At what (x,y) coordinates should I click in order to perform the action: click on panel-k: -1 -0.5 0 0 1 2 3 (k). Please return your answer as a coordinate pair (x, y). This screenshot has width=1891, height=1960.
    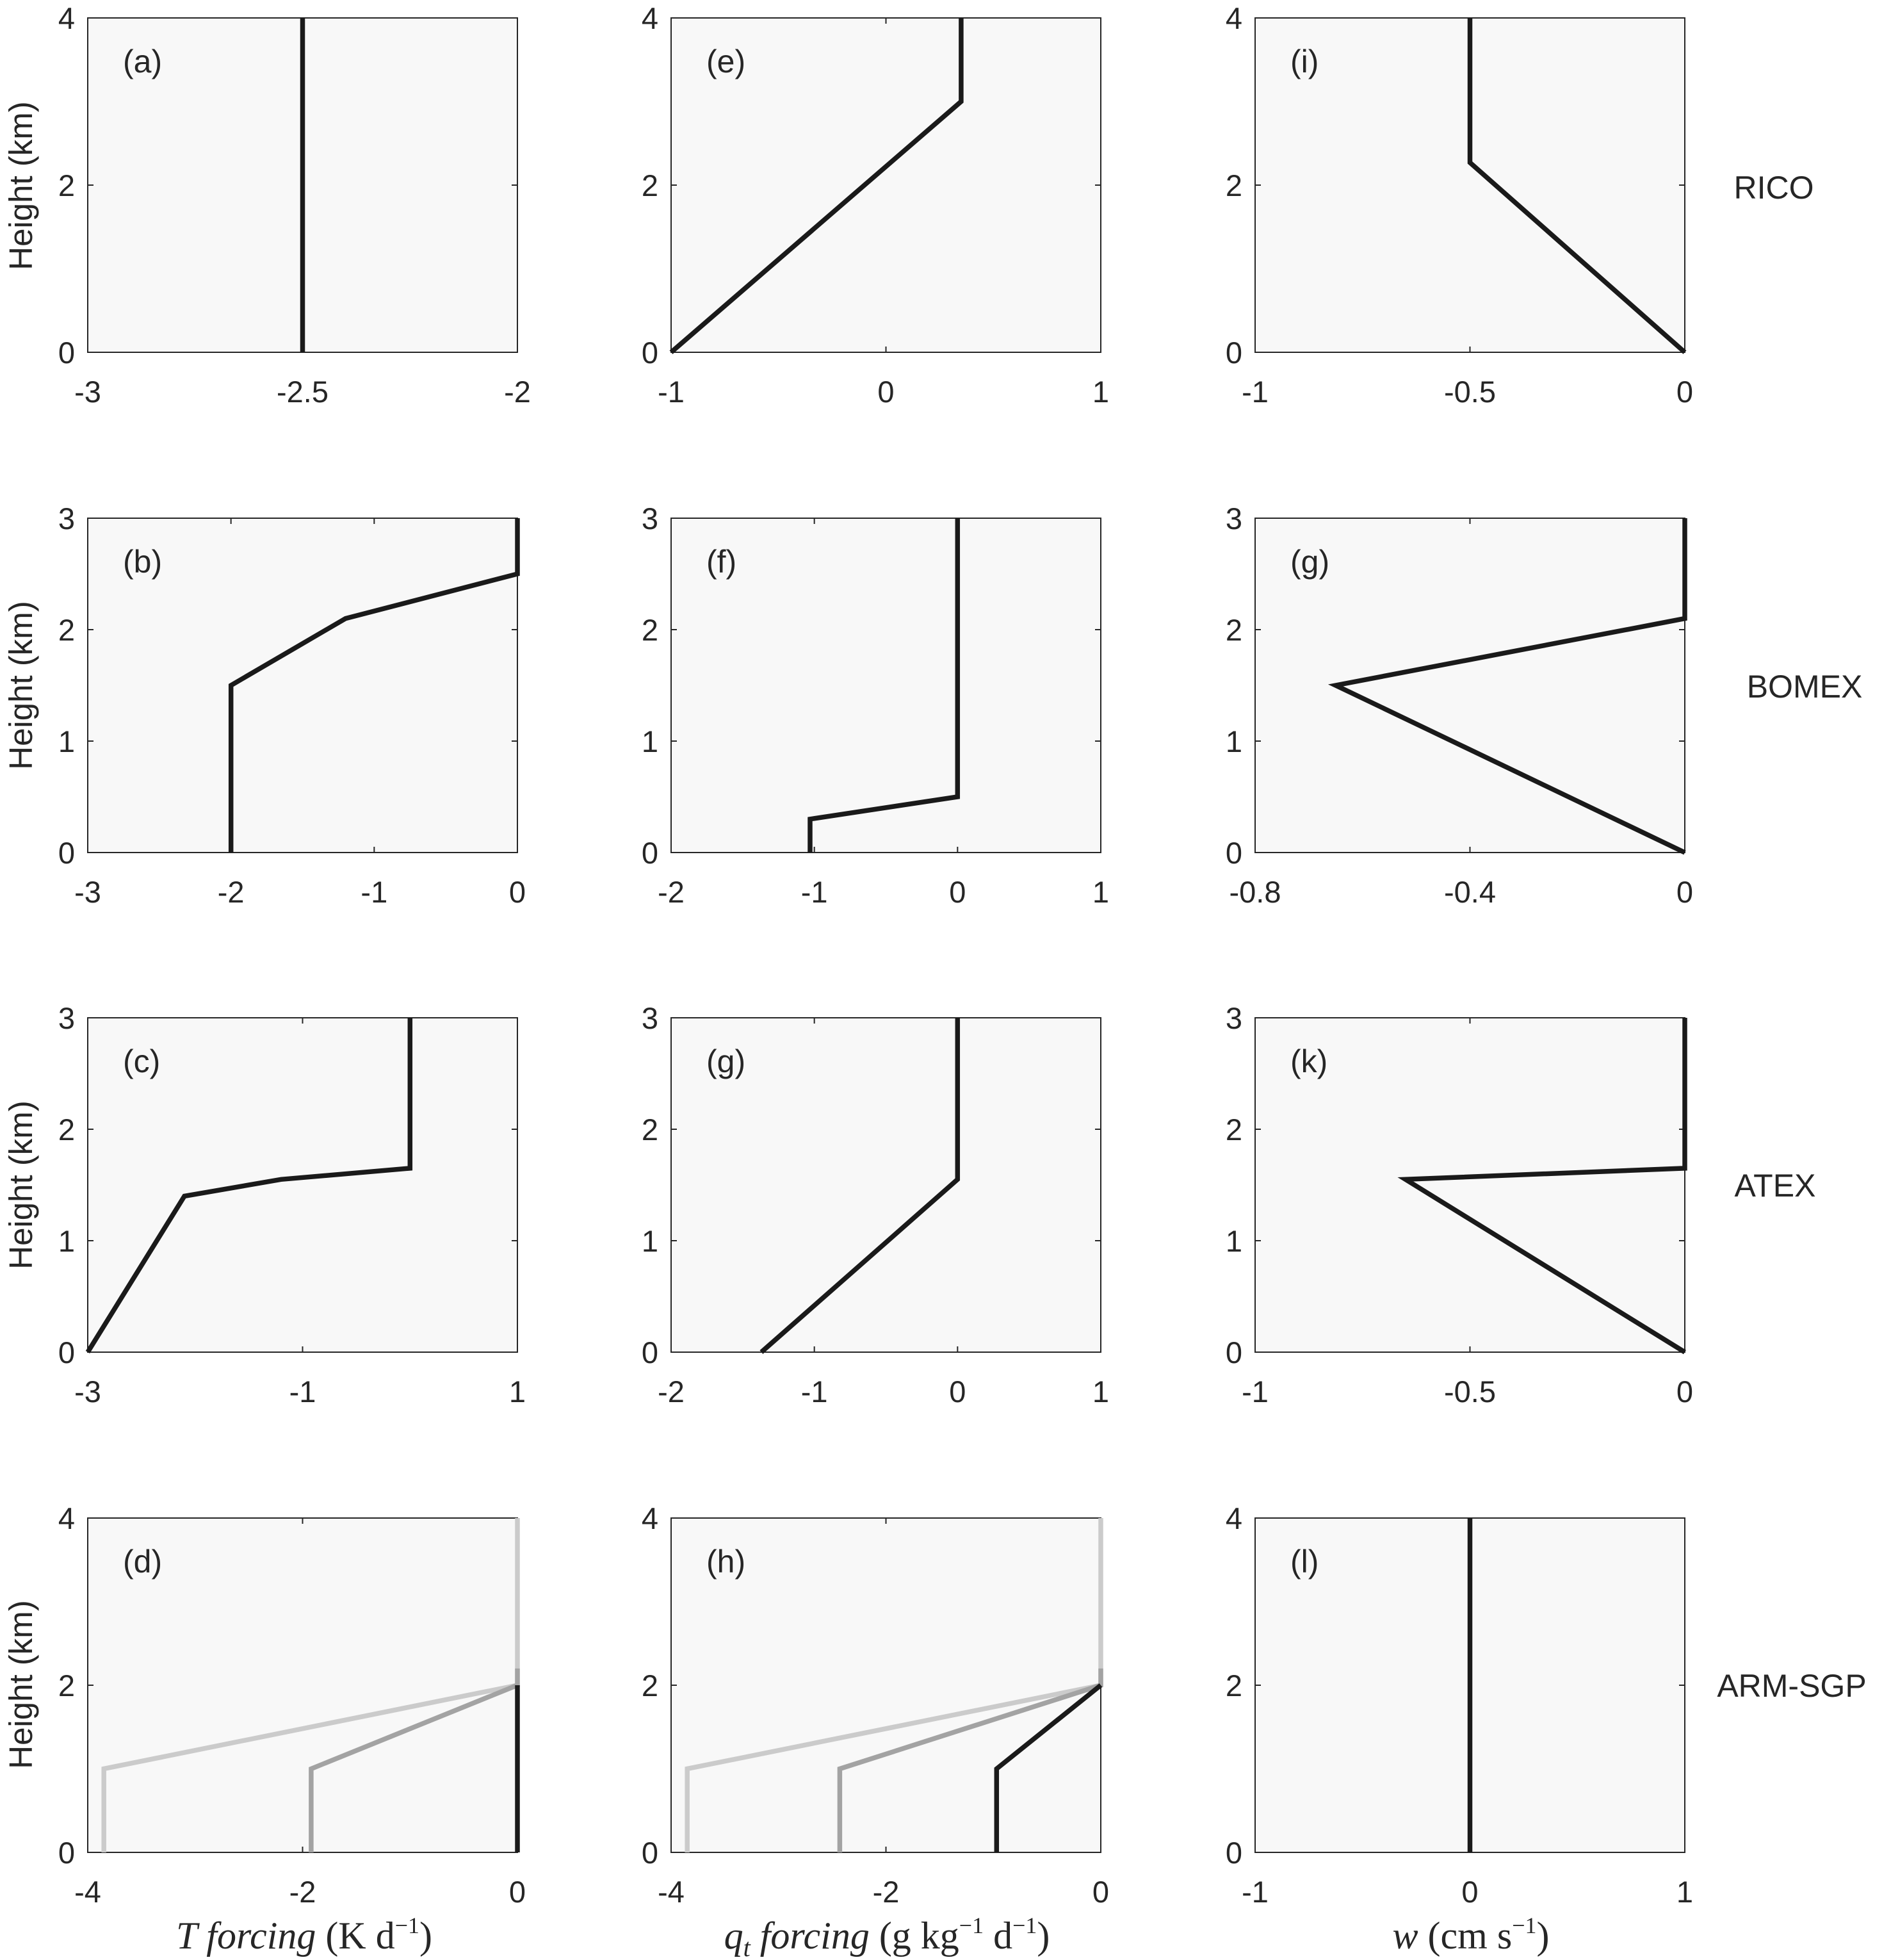
    Looking at the image, I should click on (1459, 1205).